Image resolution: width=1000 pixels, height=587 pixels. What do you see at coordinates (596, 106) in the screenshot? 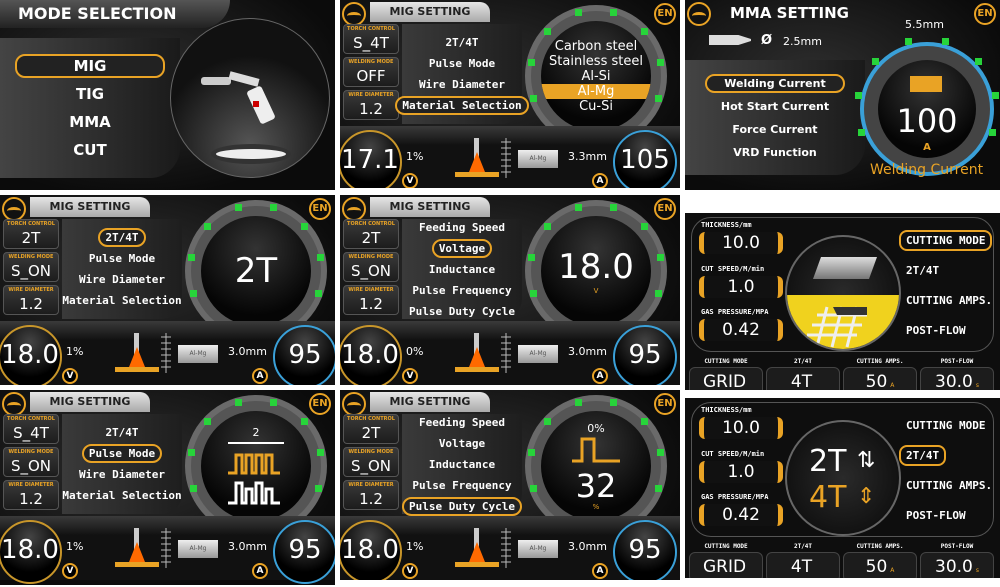
I see `material-option: Cu-Si` at bounding box center [596, 106].